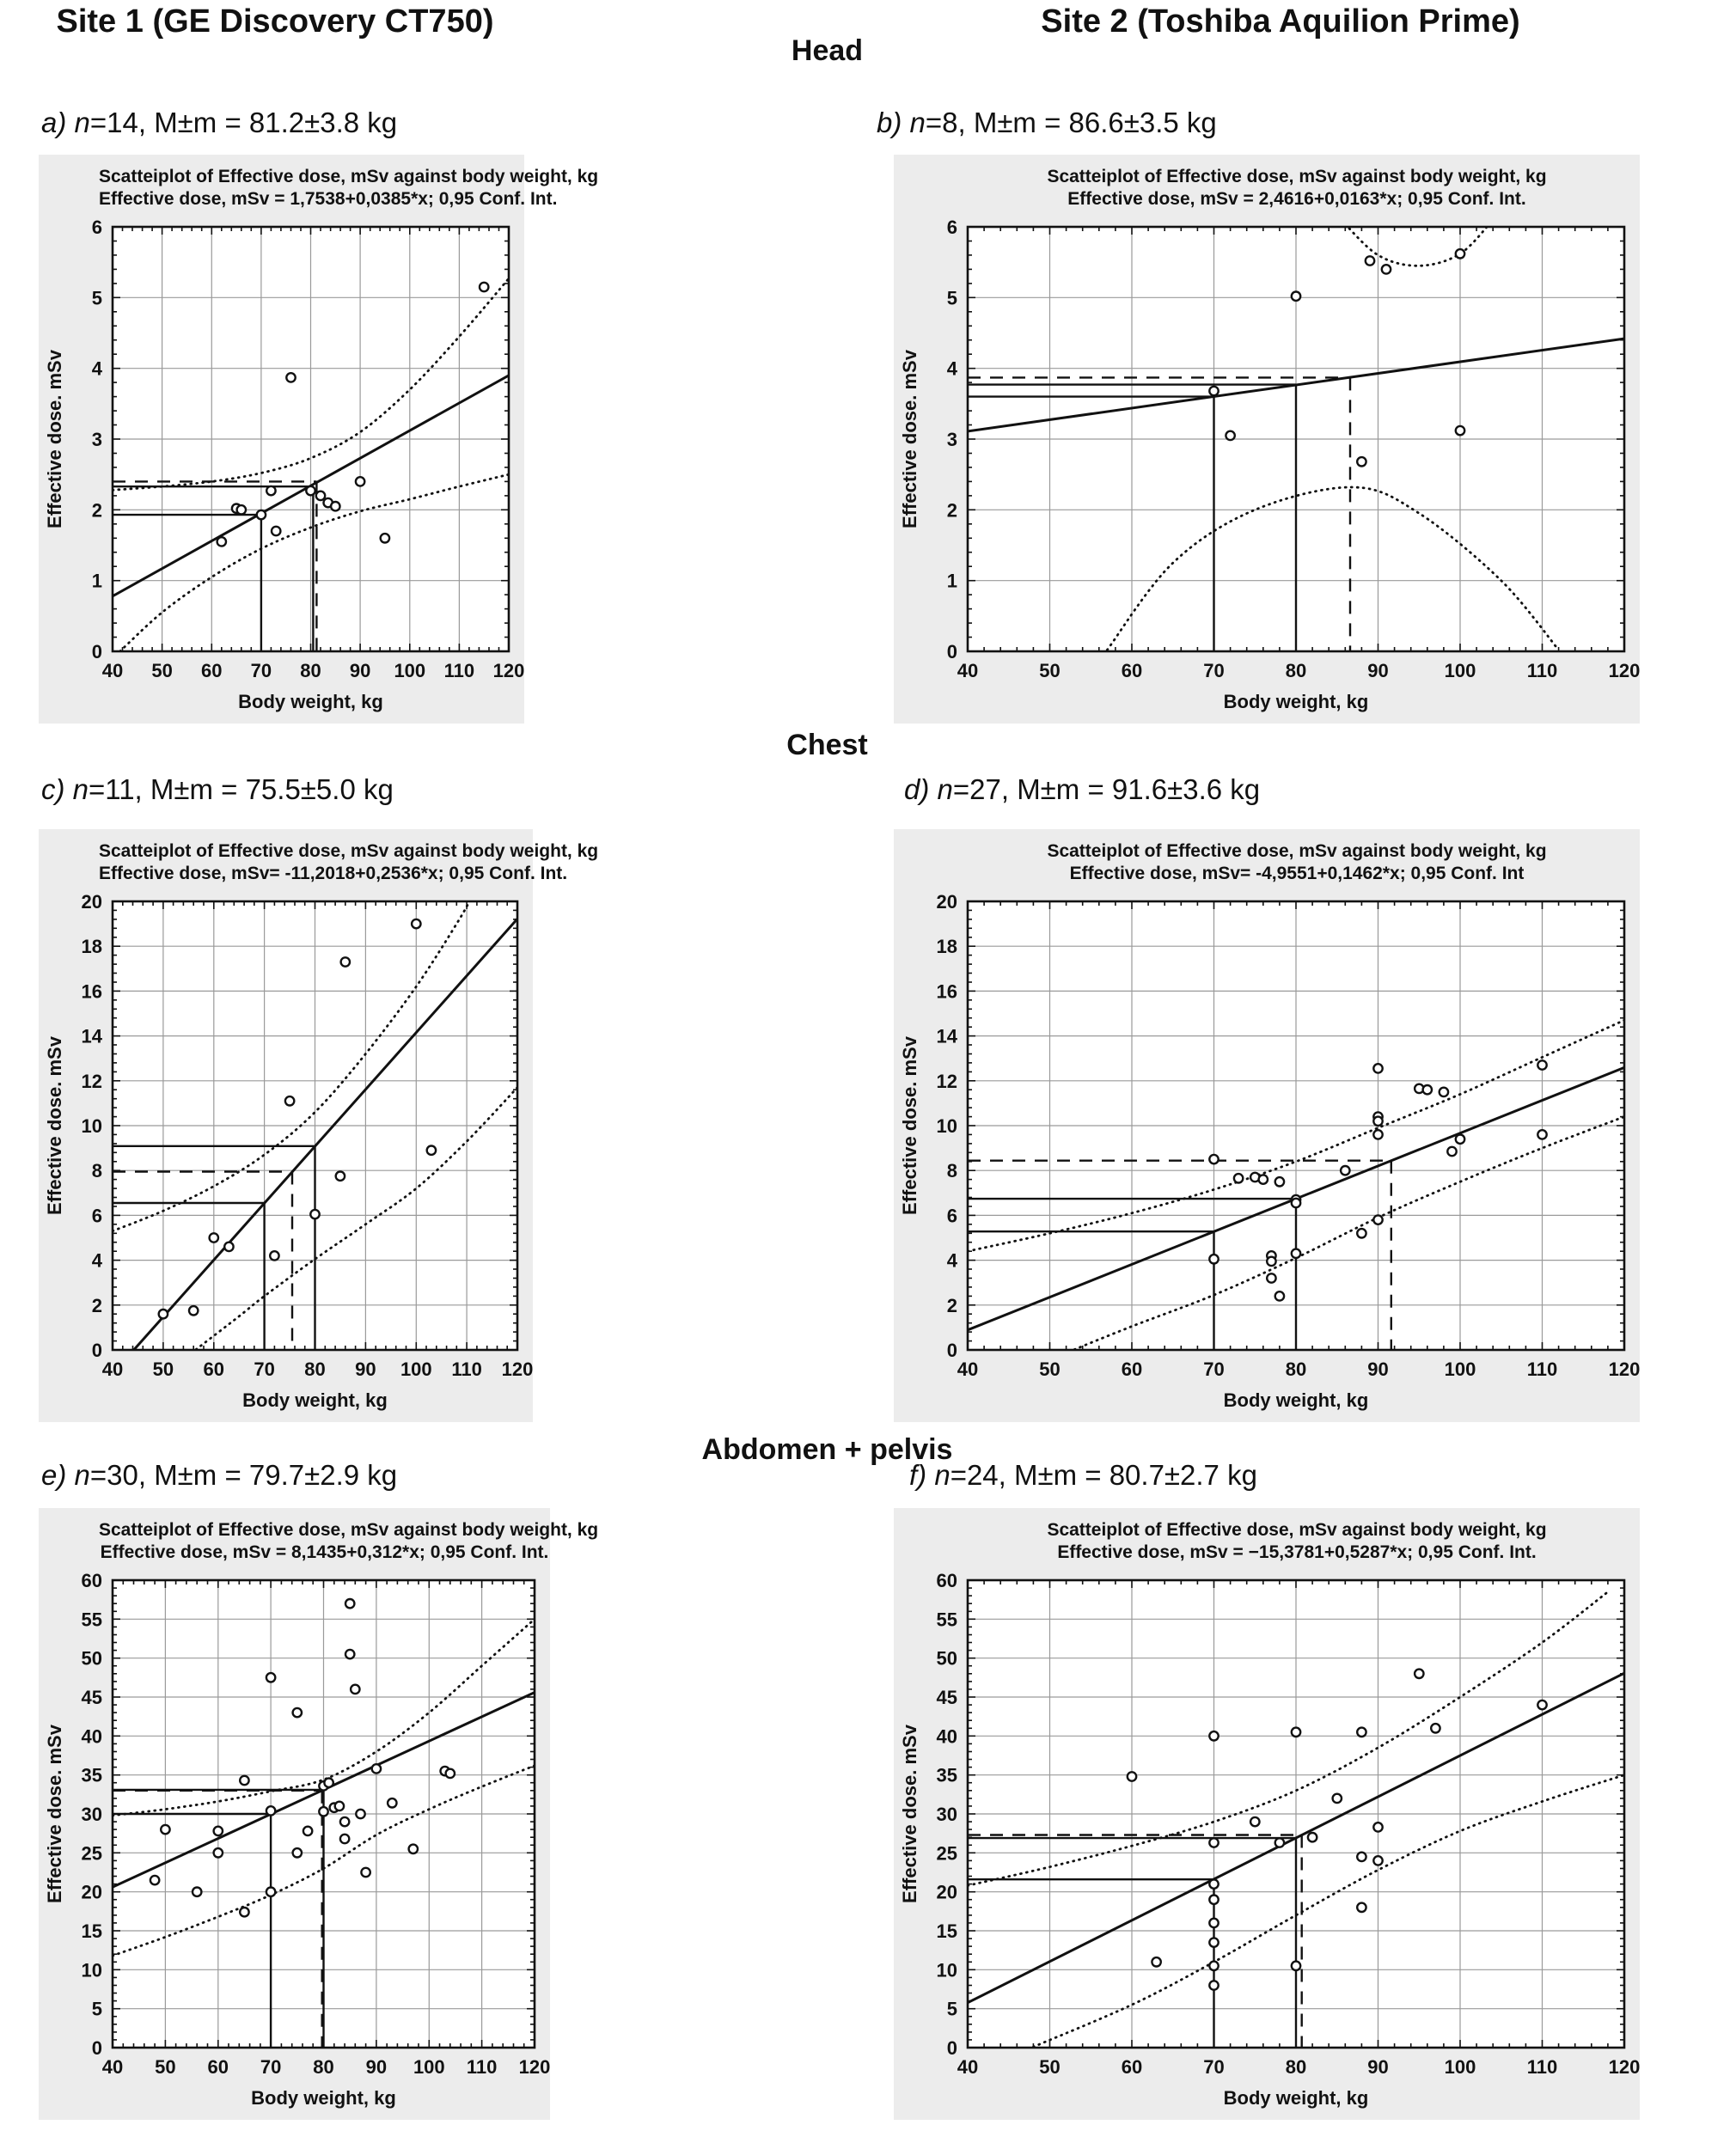 This screenshot has width=1736, height=2137. I want to click on svg-text: 100, so click(429, 2067).